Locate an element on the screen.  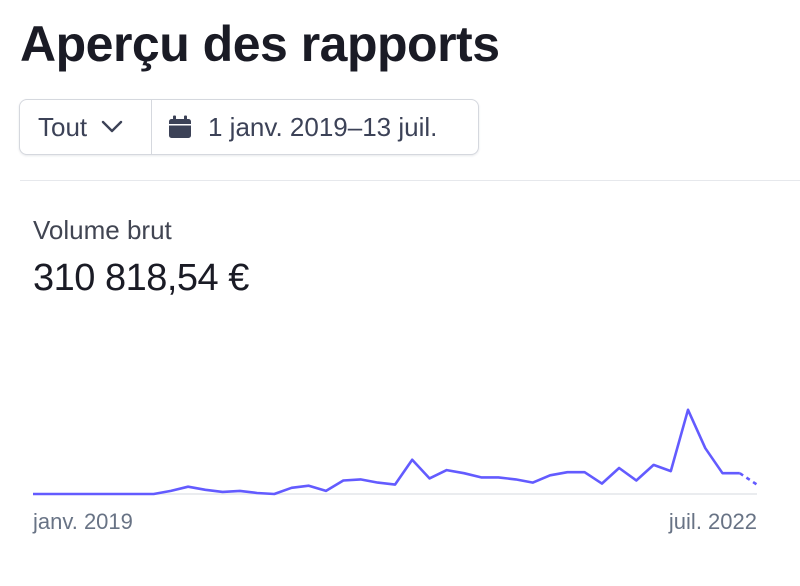
filter-bar: Tout 1 janv. 2019–13 juil. is located at coordinates (249, 127).